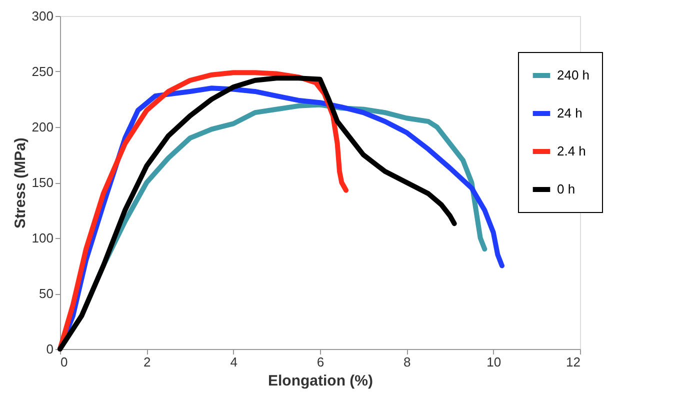  I want to click on y-tick-label: 200, so click(43, 127).